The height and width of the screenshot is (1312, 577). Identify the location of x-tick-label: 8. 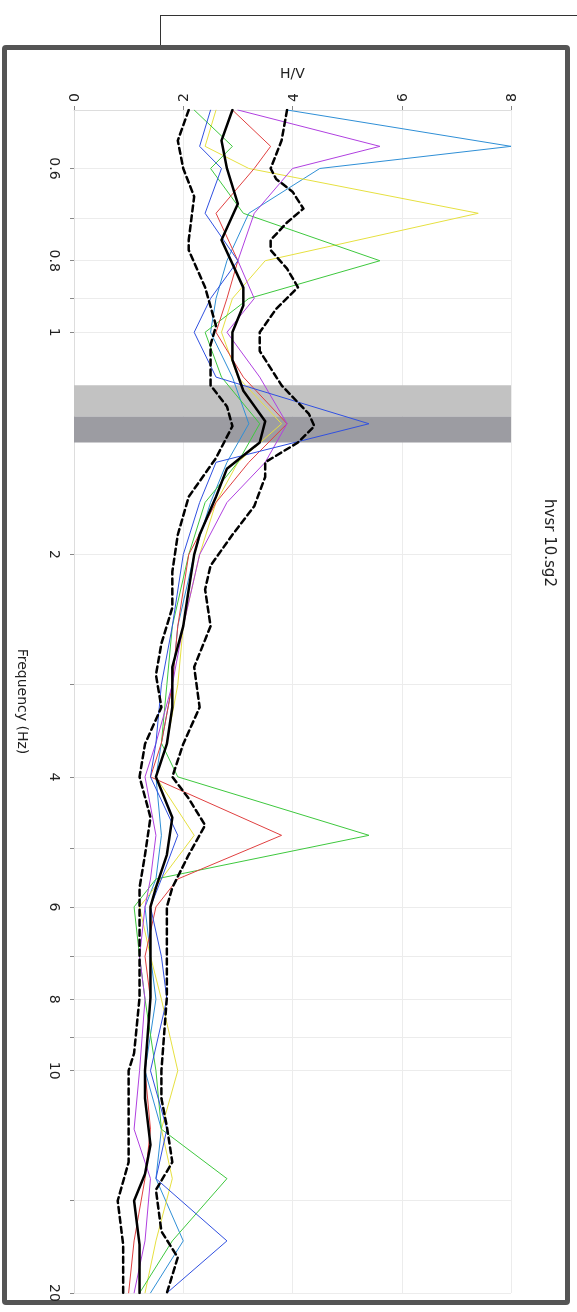
(511, 97).